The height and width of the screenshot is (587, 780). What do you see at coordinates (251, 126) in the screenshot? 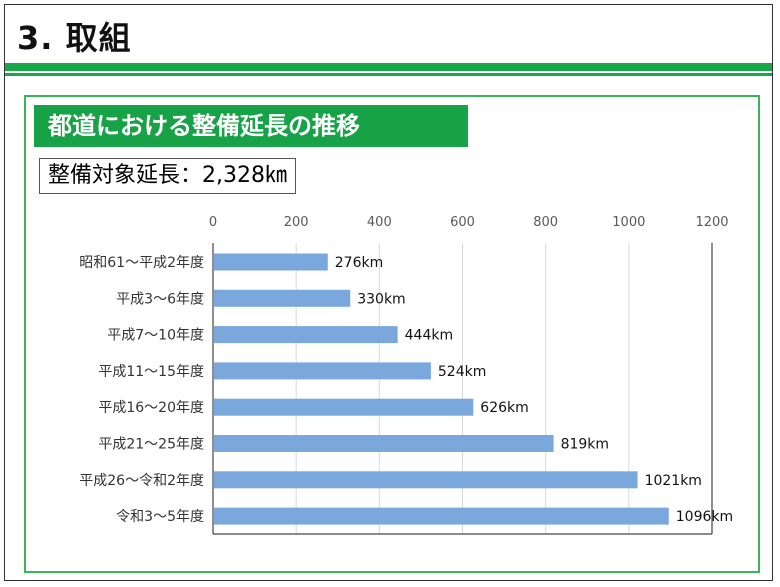
I see `section-title: 都道における整備延長の推移` at bounding box center [251, 126].